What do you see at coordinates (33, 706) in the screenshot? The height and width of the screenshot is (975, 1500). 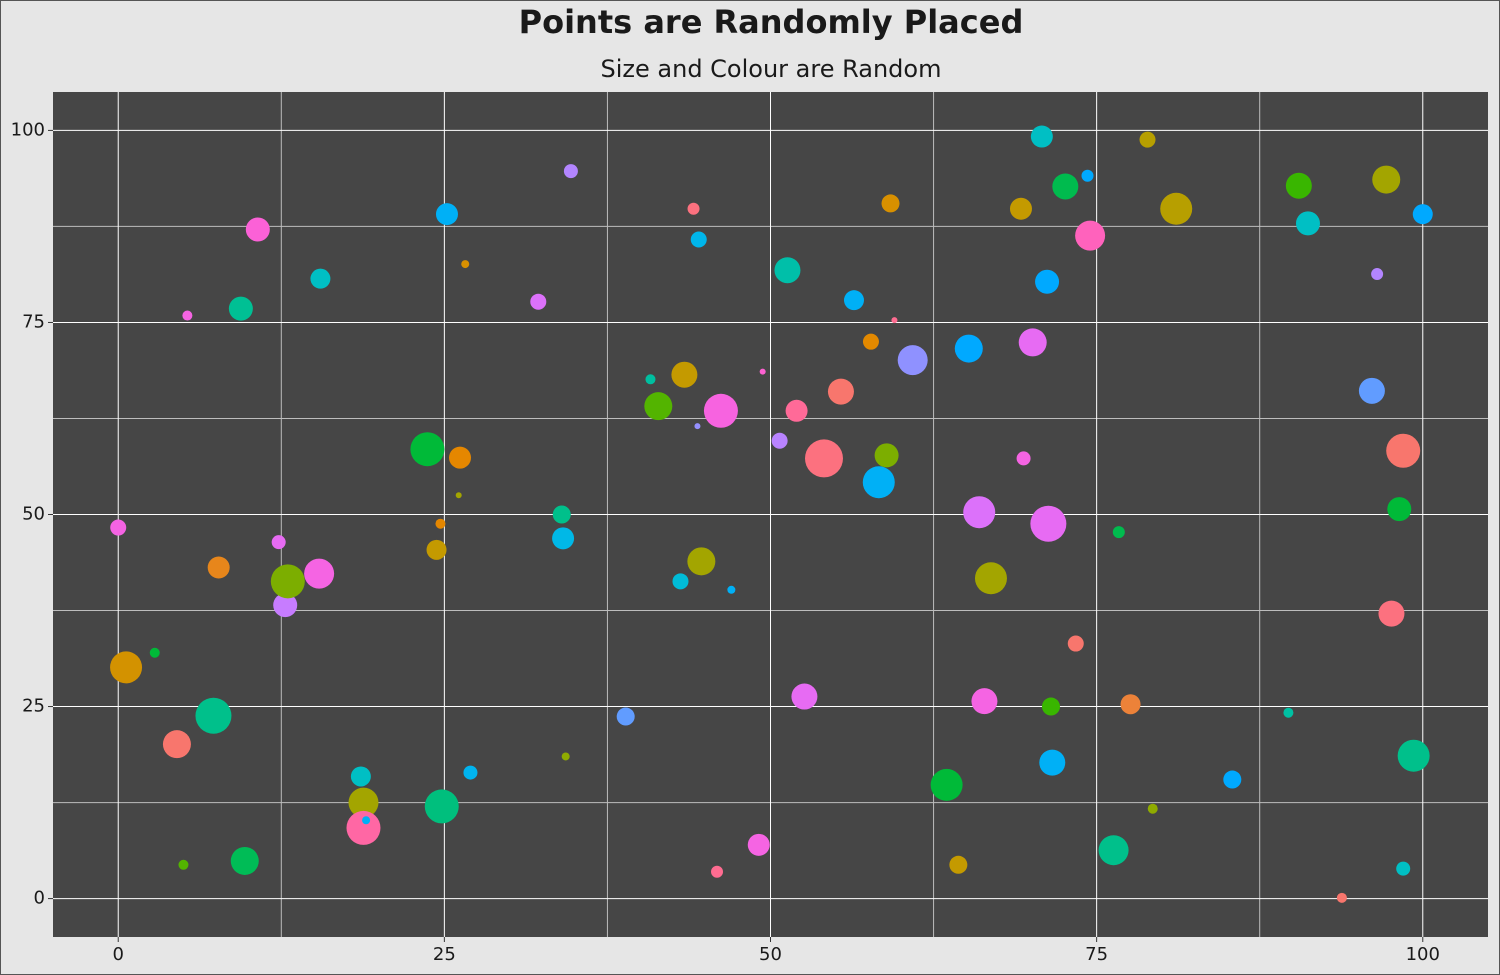 I see `y-tick-label: 25` at bounding box center [33, 706].